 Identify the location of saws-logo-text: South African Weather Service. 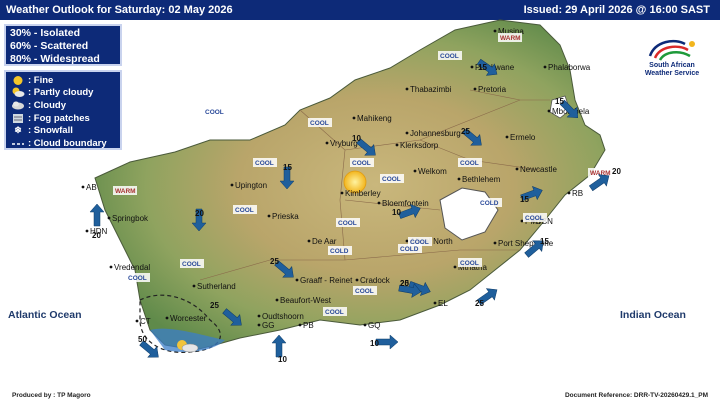
(672, 69).